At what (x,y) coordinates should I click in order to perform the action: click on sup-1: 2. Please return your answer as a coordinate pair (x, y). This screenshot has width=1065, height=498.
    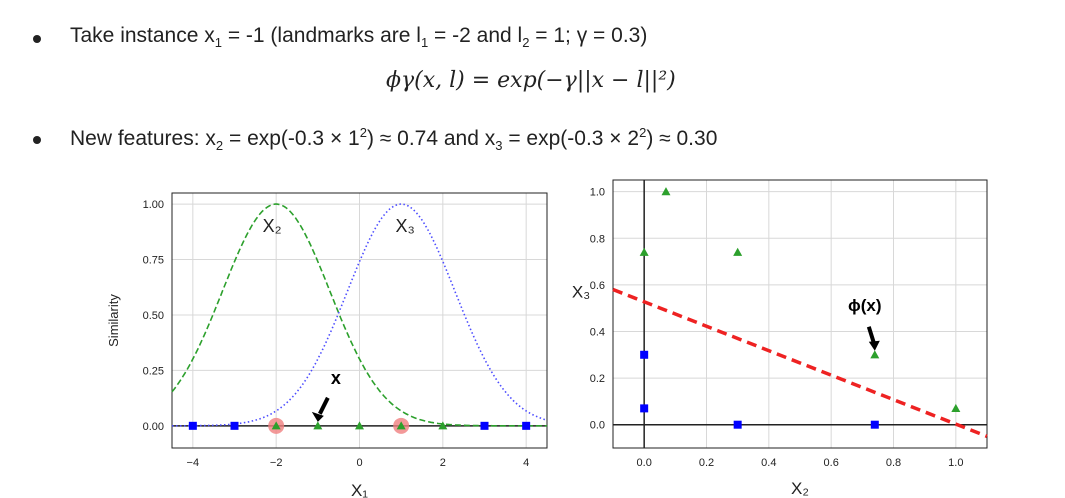
    Looking at the image, I should click on (363, 132).